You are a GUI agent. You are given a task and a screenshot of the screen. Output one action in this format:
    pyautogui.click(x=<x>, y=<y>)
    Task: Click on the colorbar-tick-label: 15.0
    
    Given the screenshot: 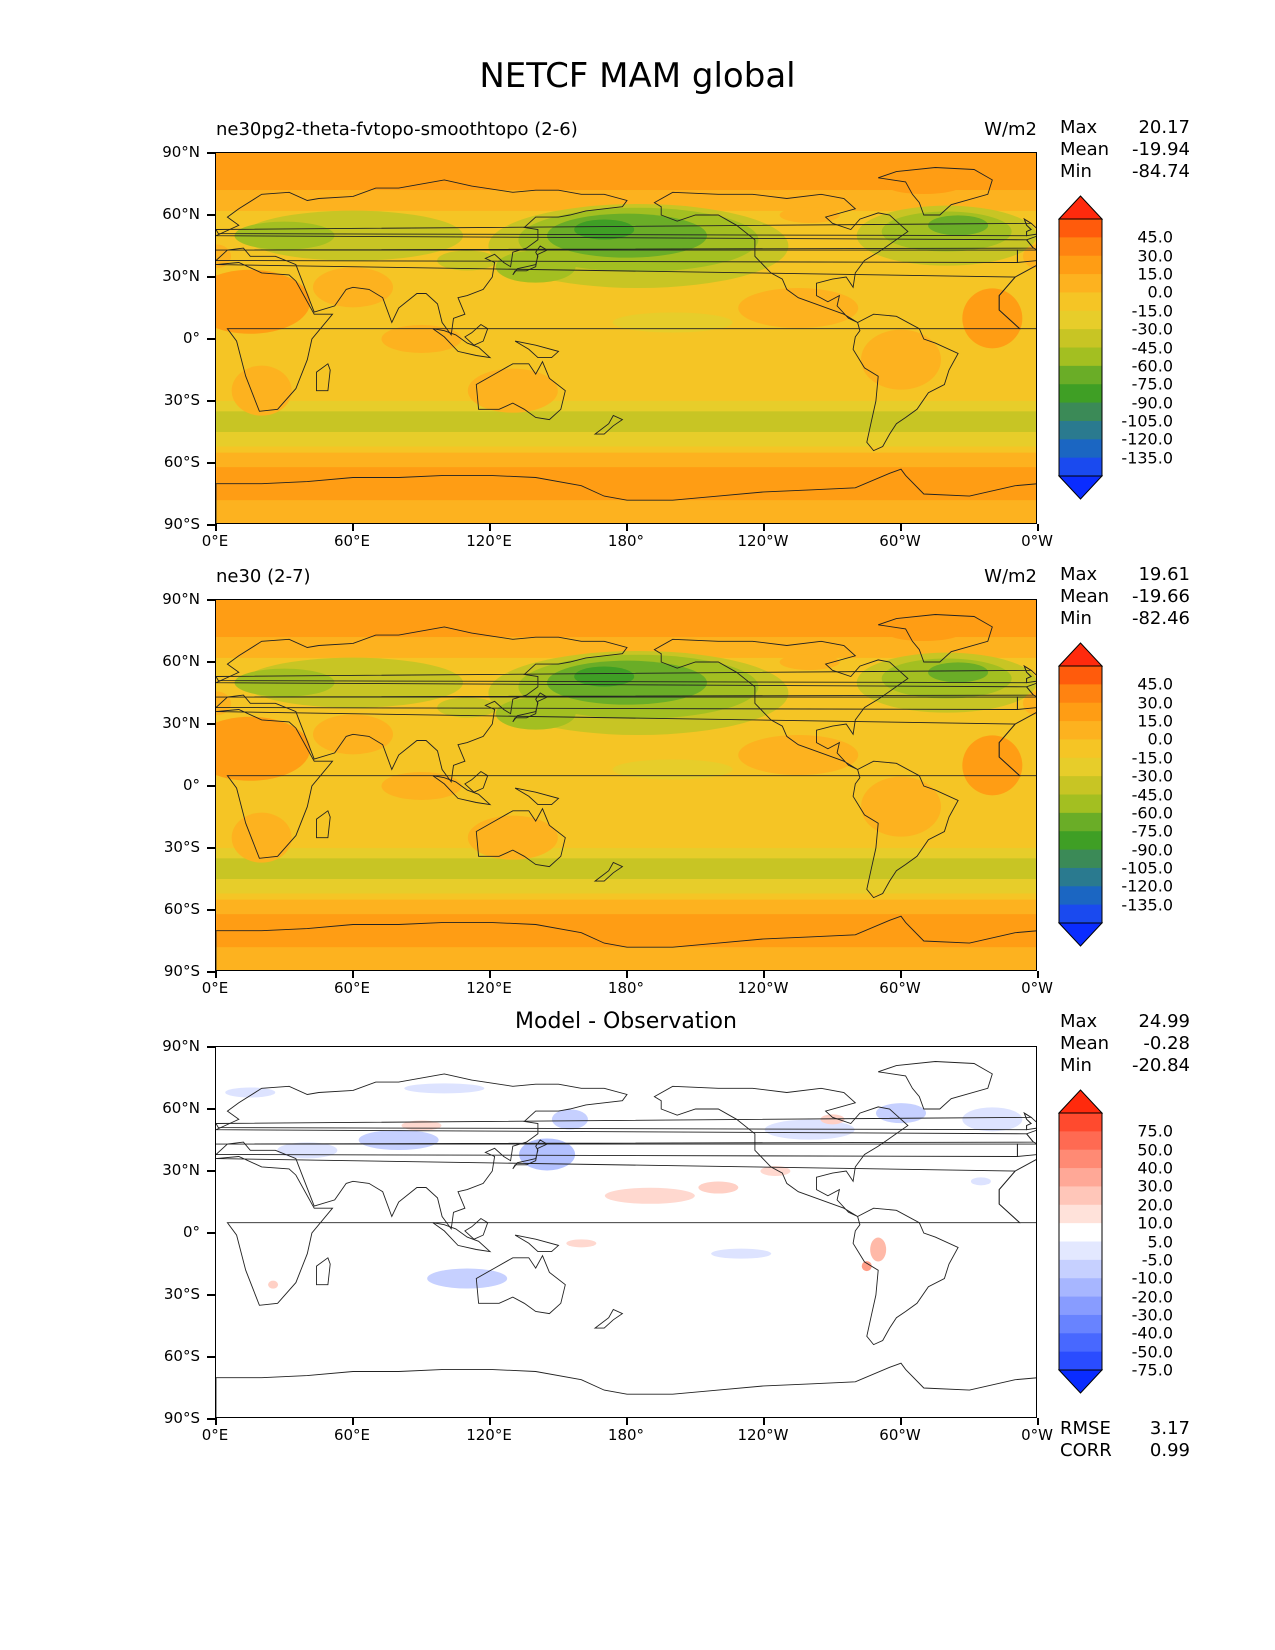 What is the action you would take?
    pyautogui.click(x=1155, y=274)
    